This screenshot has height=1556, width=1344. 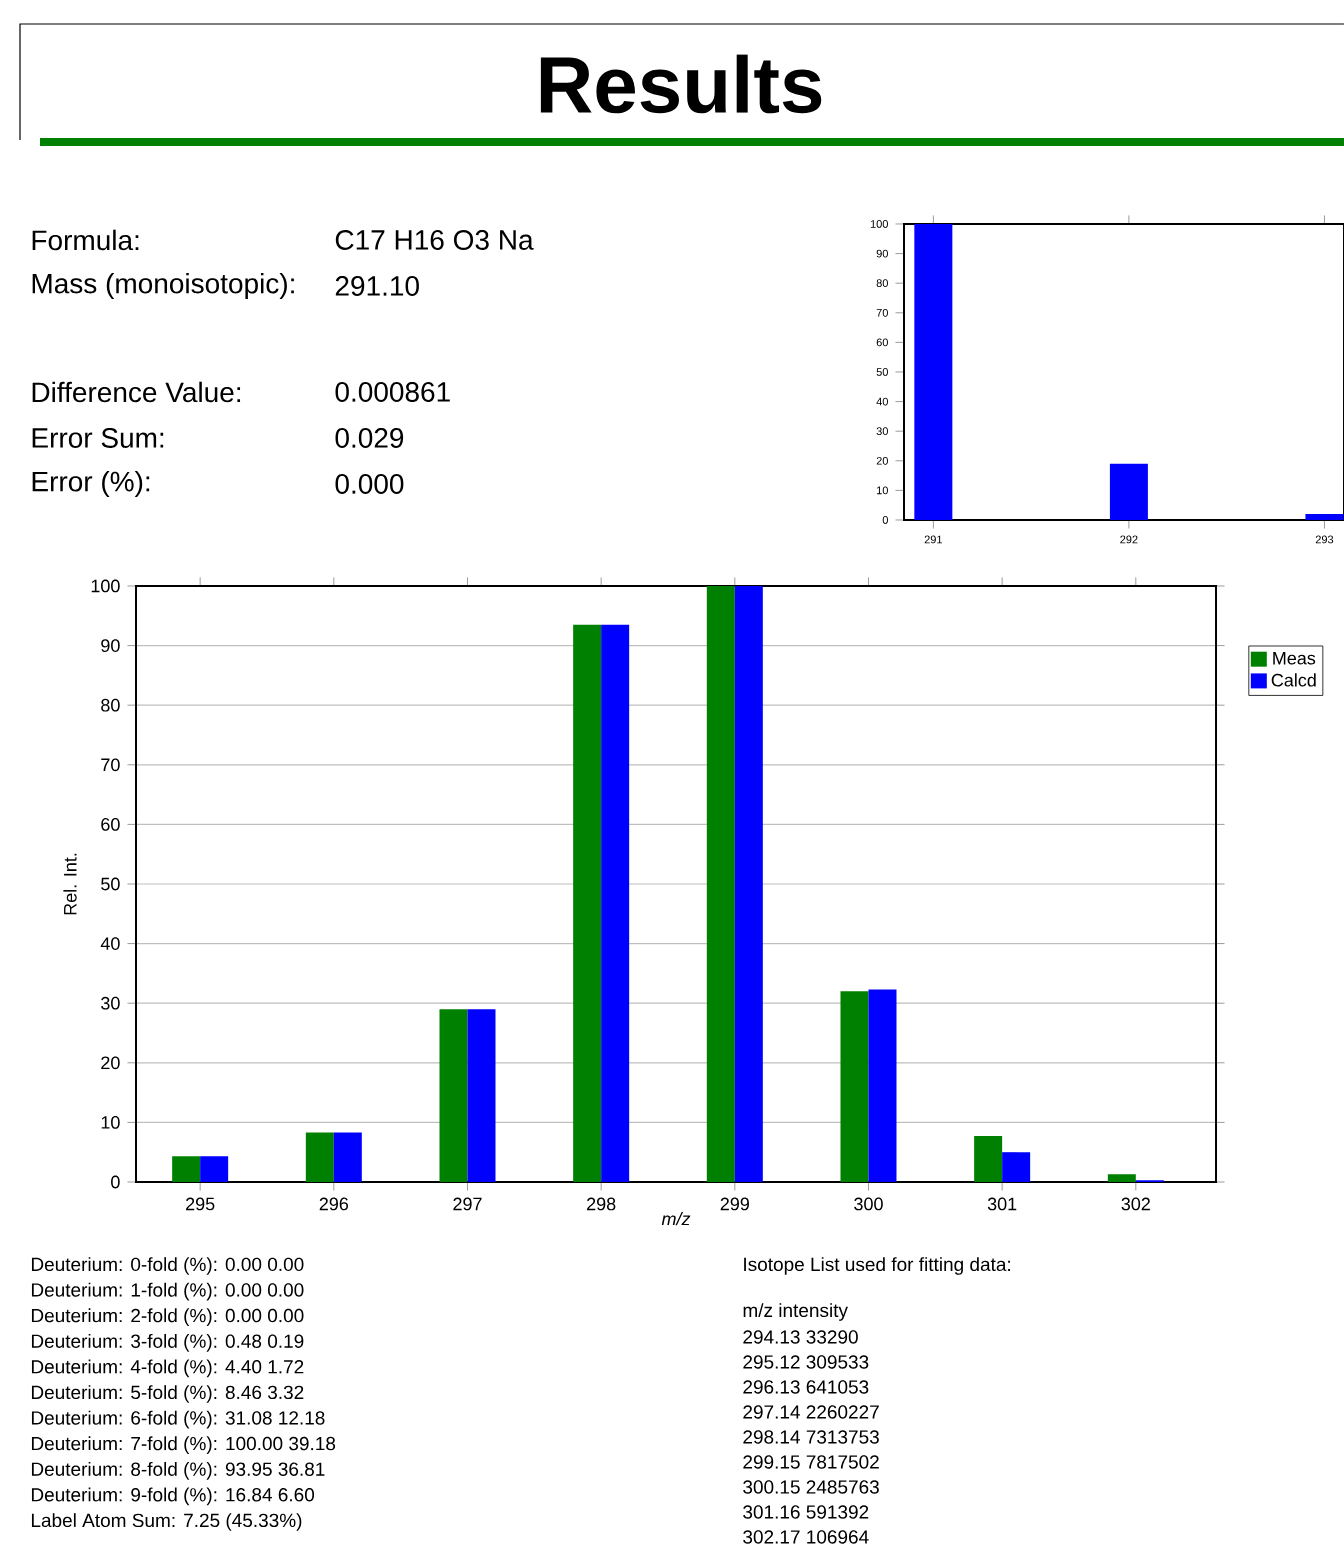 I want to click on text: Deuterium: 4-fold (%): 4.40 1.72, so click(x=167, y=1368).